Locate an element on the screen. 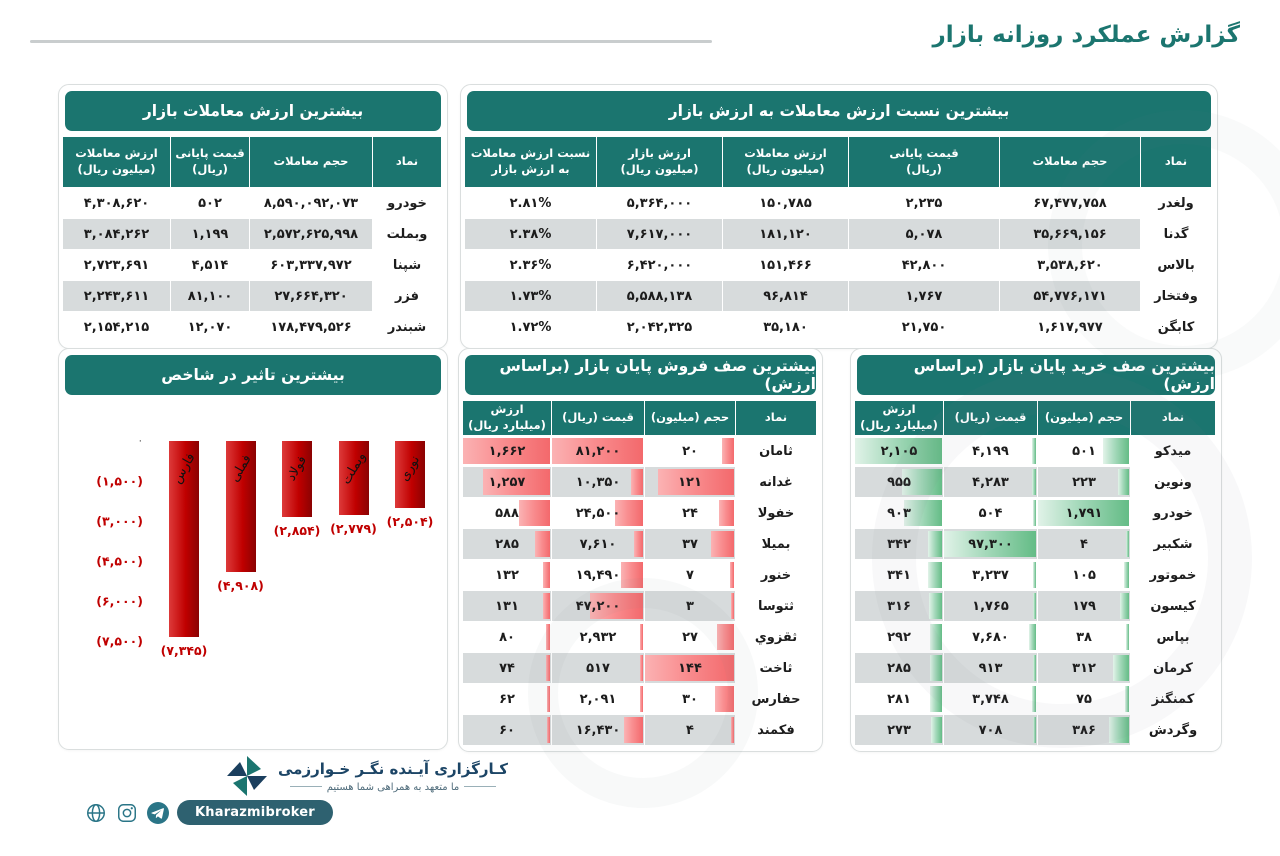  page-title: گزارش عملکرد روزانه بازار is located at coordinates (1086, 35).